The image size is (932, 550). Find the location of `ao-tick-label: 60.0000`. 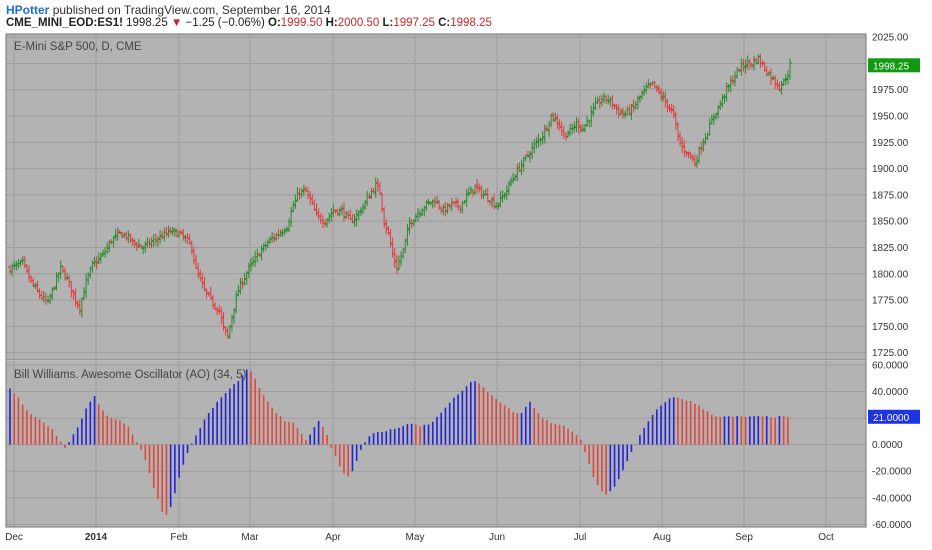

ao-tick-label: 60.0000 is located at coordinates (890, 365).